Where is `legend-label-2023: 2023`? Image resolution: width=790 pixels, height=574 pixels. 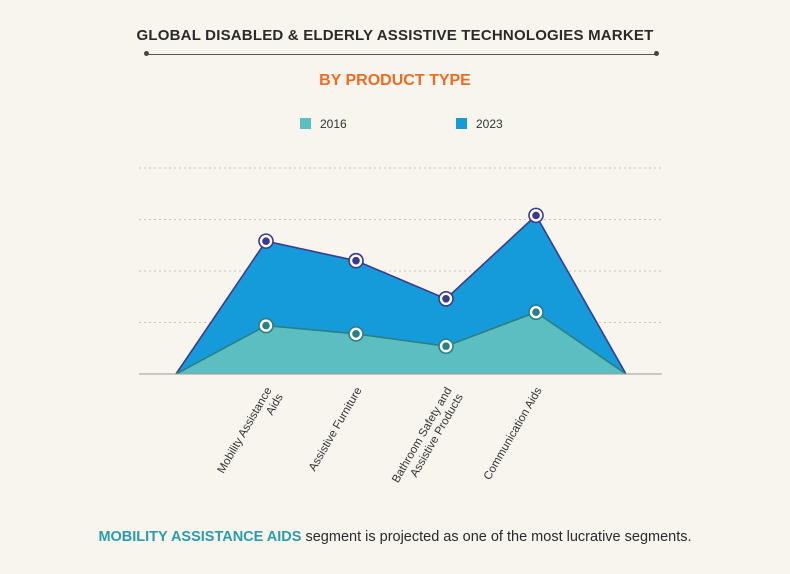
legend-label-2023: 2023 is located at coordinates (489, 124).